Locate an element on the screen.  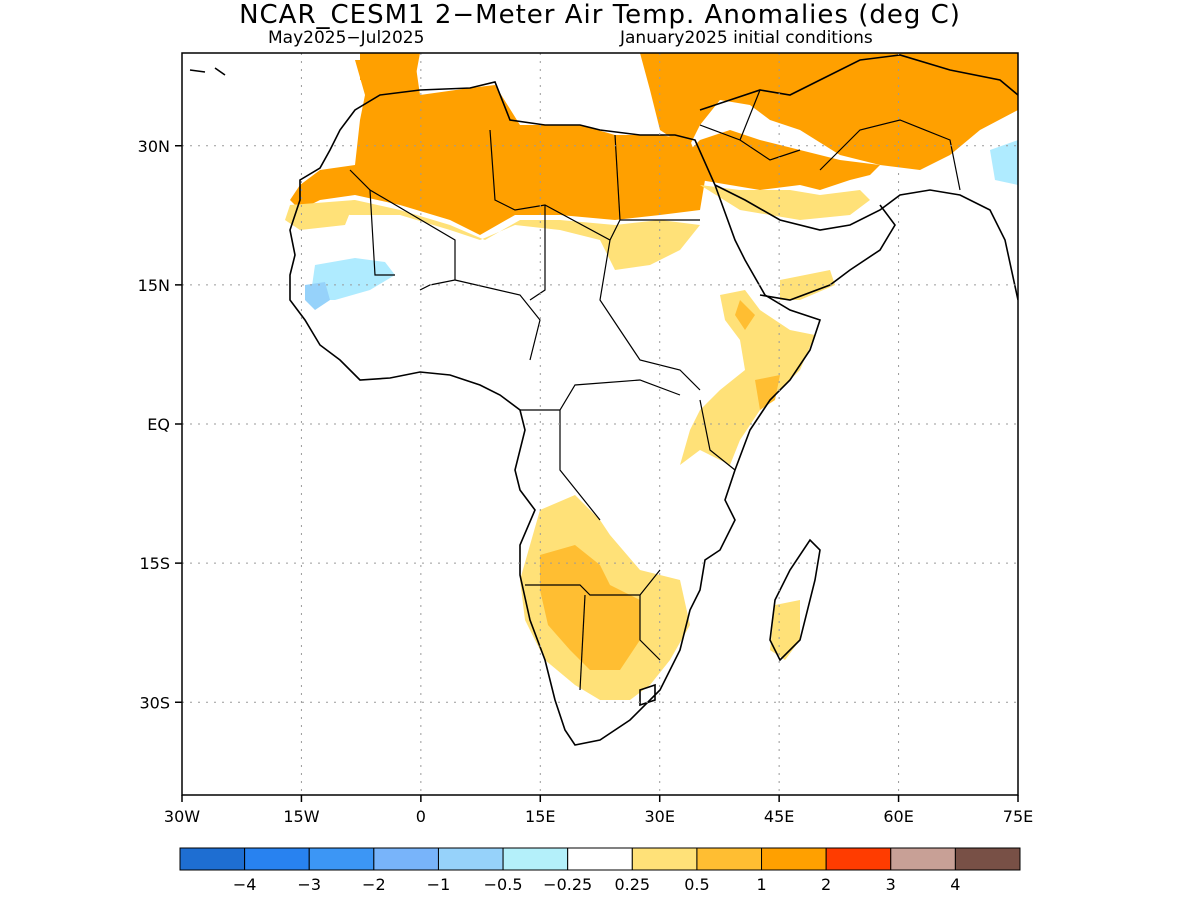
forecast-period: May2025−Jul2025 is located at coordinates (346, 38).